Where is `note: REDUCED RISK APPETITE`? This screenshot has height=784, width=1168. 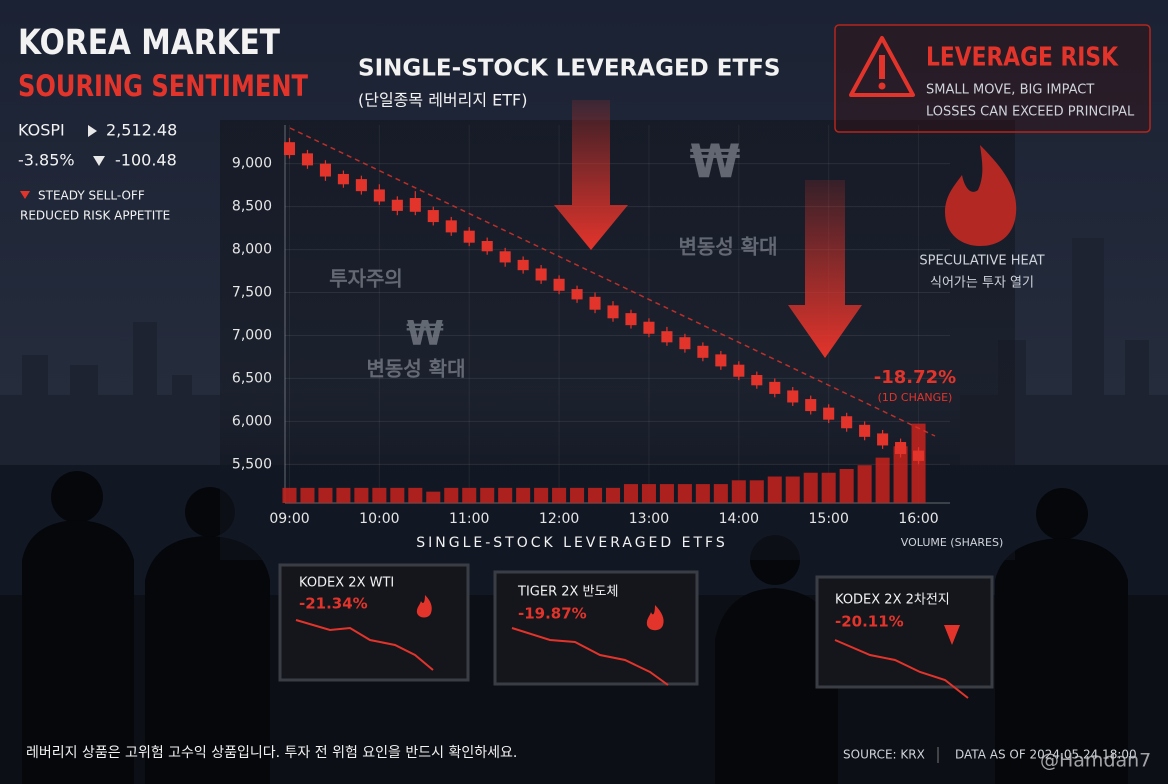 note: REDUCED RISK APPETITE is located at coordinates (95, 216).